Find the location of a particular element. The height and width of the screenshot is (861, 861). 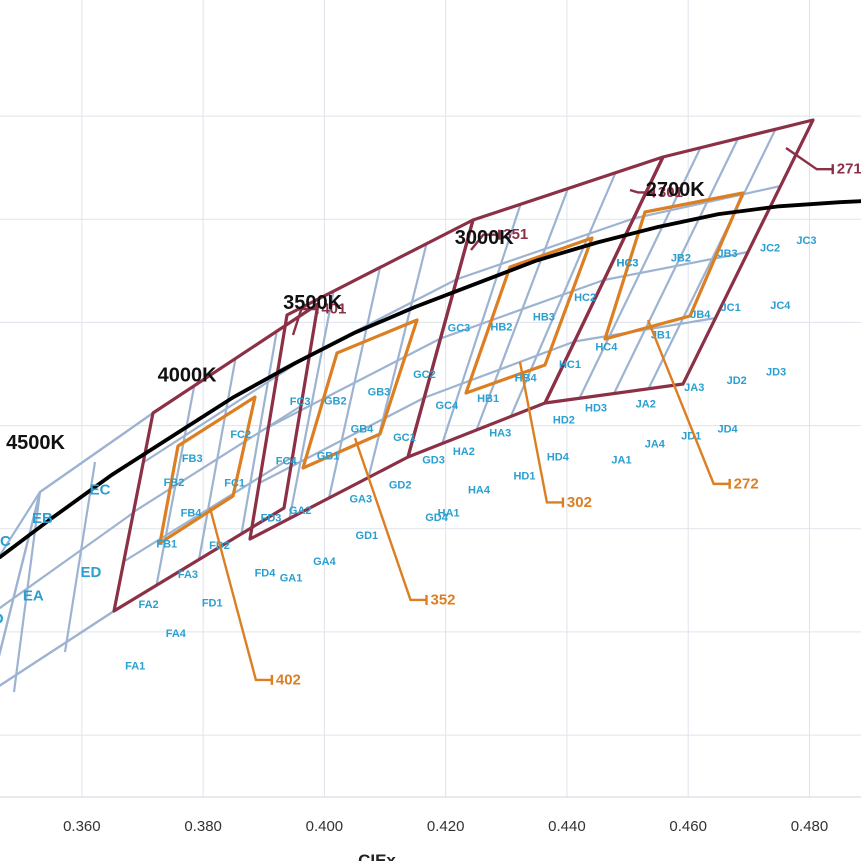

bin-label: FA1 is located at coordinates (135, 666).